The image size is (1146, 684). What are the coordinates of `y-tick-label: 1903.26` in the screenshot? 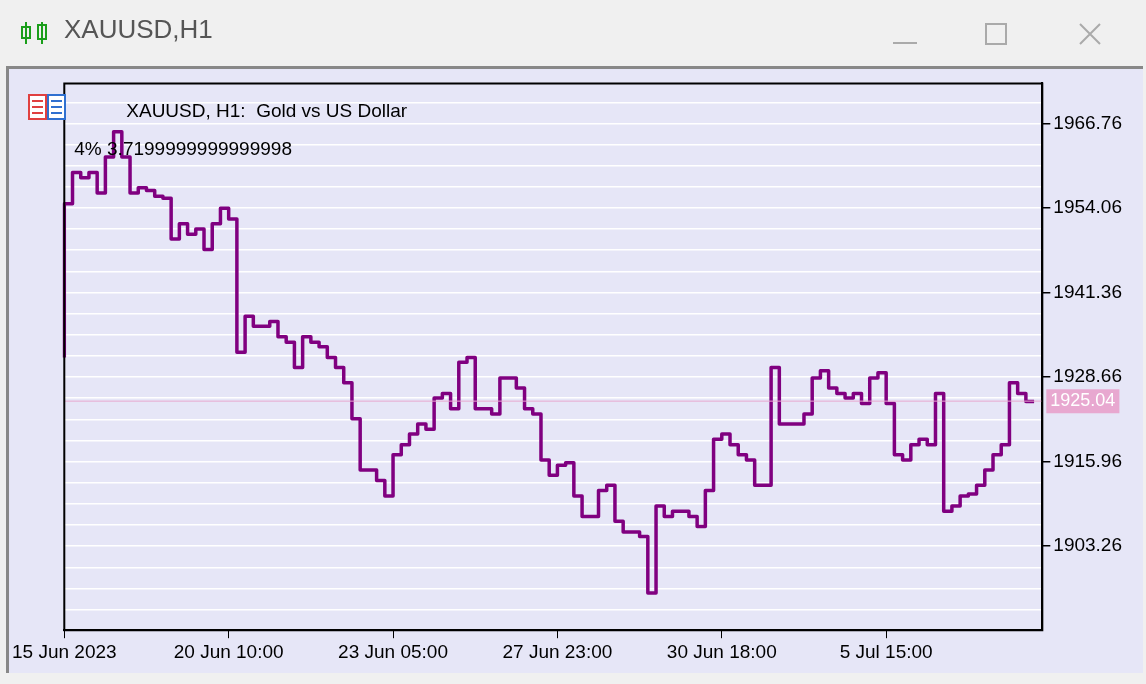 It's located at (1088, 545).